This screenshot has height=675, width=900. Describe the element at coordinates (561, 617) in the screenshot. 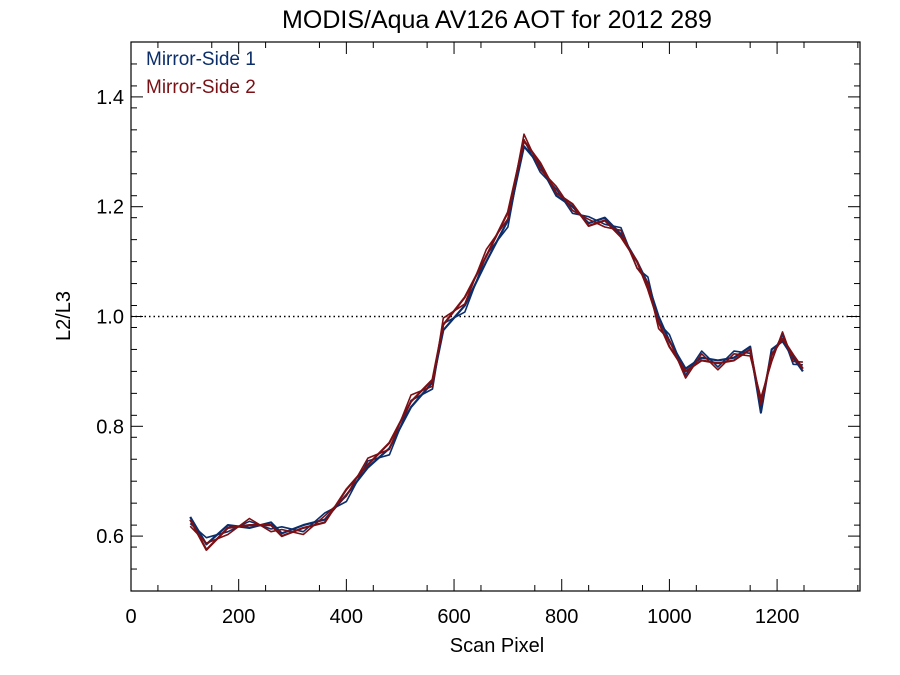

I see `x-tick-label: 800` at that location.